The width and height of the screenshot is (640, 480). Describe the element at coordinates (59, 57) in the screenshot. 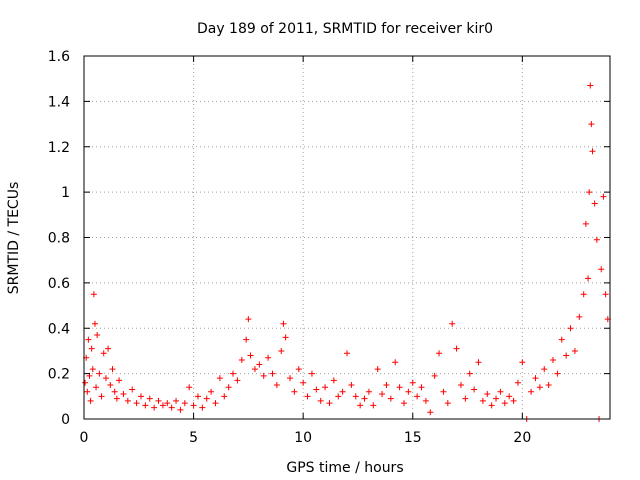

I see `y-tick-label: 1.6` at that location.